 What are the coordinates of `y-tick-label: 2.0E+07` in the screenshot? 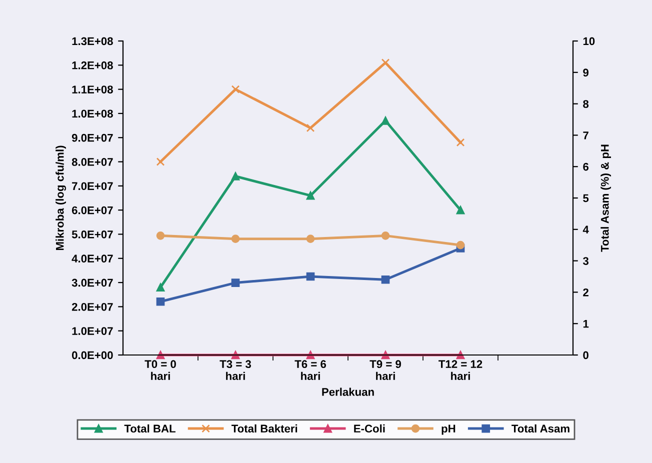 It's located at (92, 306).